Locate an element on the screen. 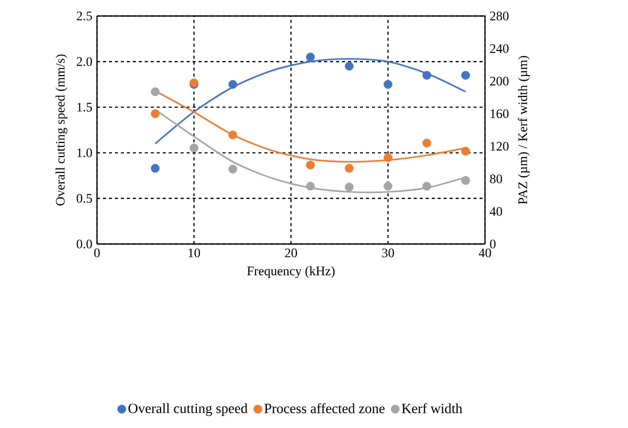 Image resolution: width=628 pixels, height=428 pixels. x-tick-label: 10 is located at coordinates (194, 253).